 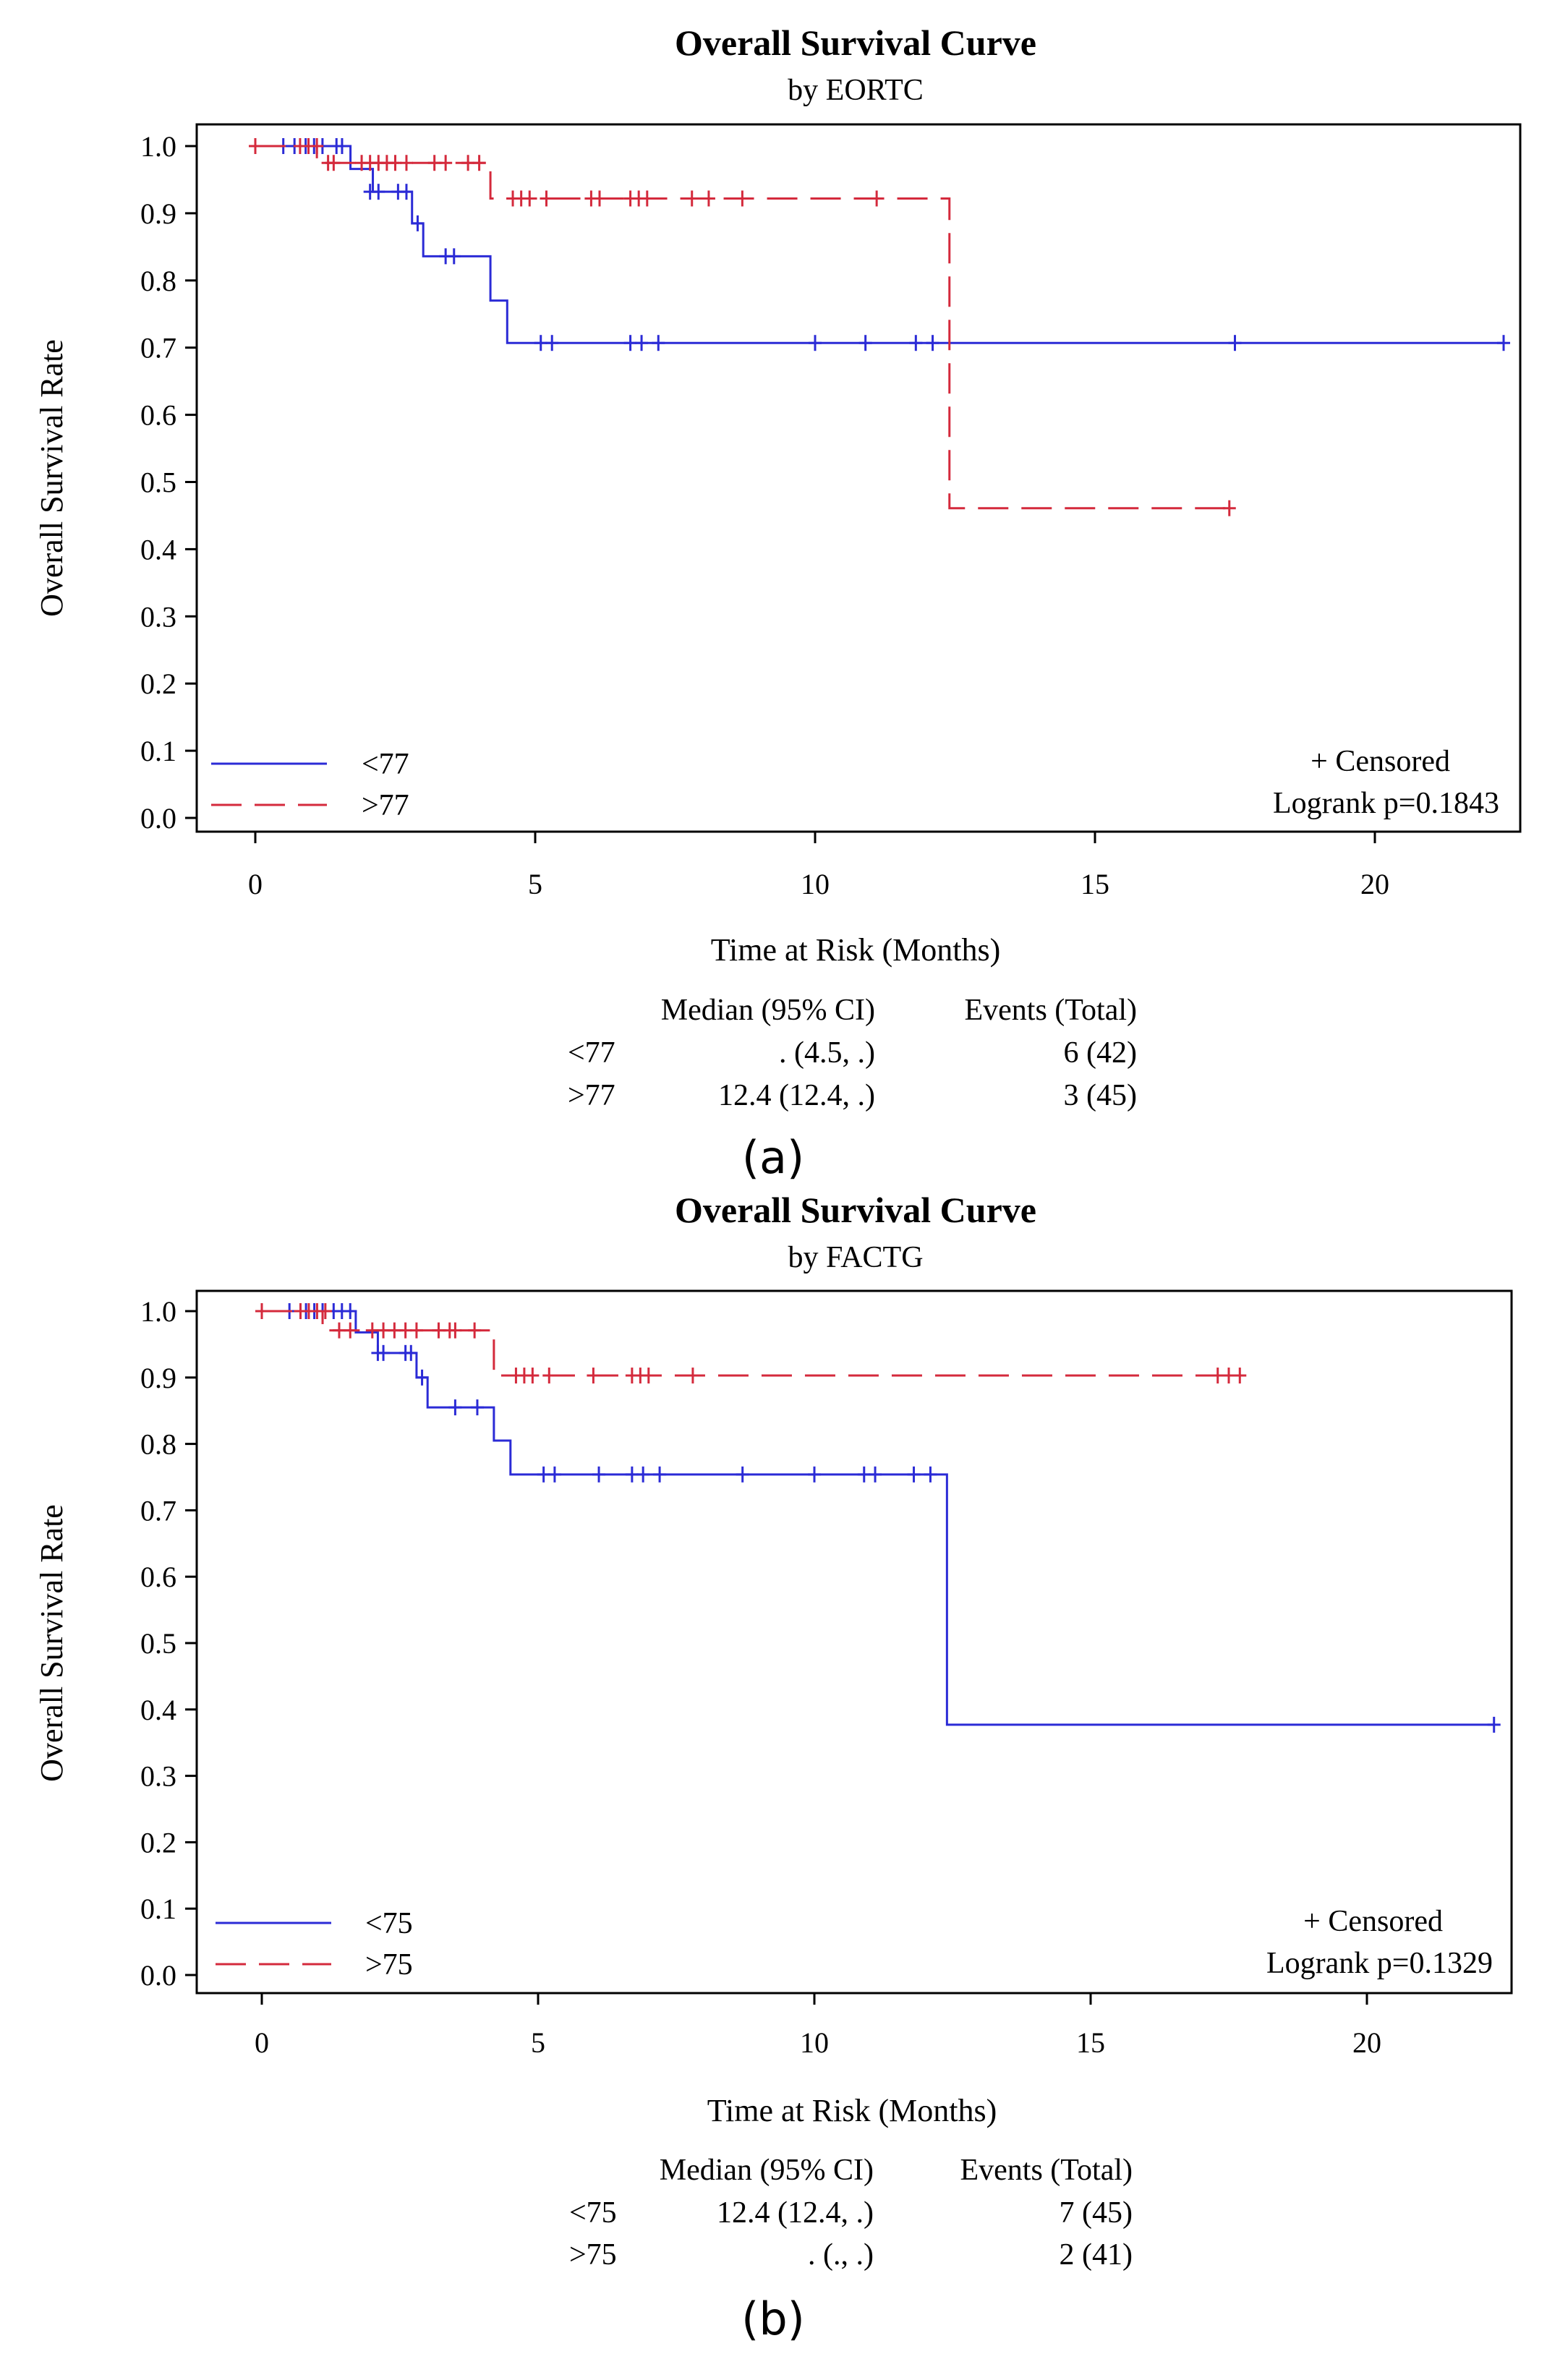 I want to click on table-a-events-2: 3 (45), so click(x=1100, y=1095).